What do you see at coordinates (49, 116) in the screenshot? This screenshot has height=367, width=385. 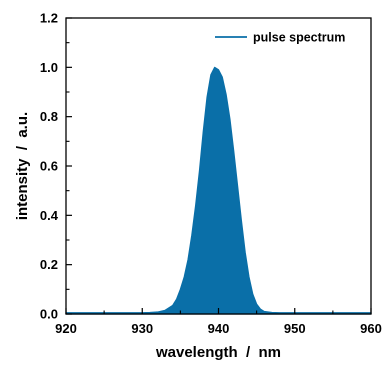 I see `y-tick-label: 0.8` at bounding box center [49, 116].